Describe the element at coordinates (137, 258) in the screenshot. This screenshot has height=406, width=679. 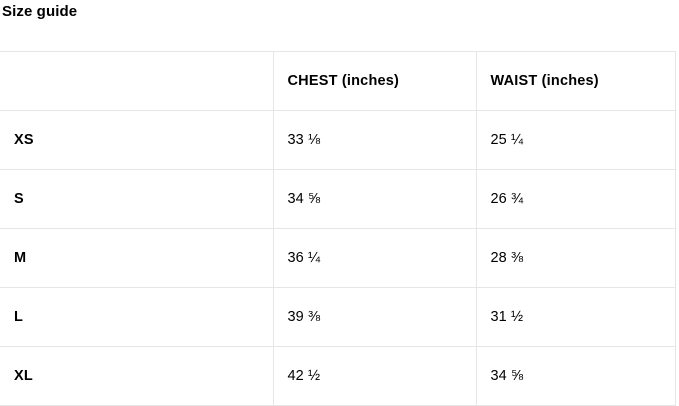
I see `cell-size-label: M` at that location.